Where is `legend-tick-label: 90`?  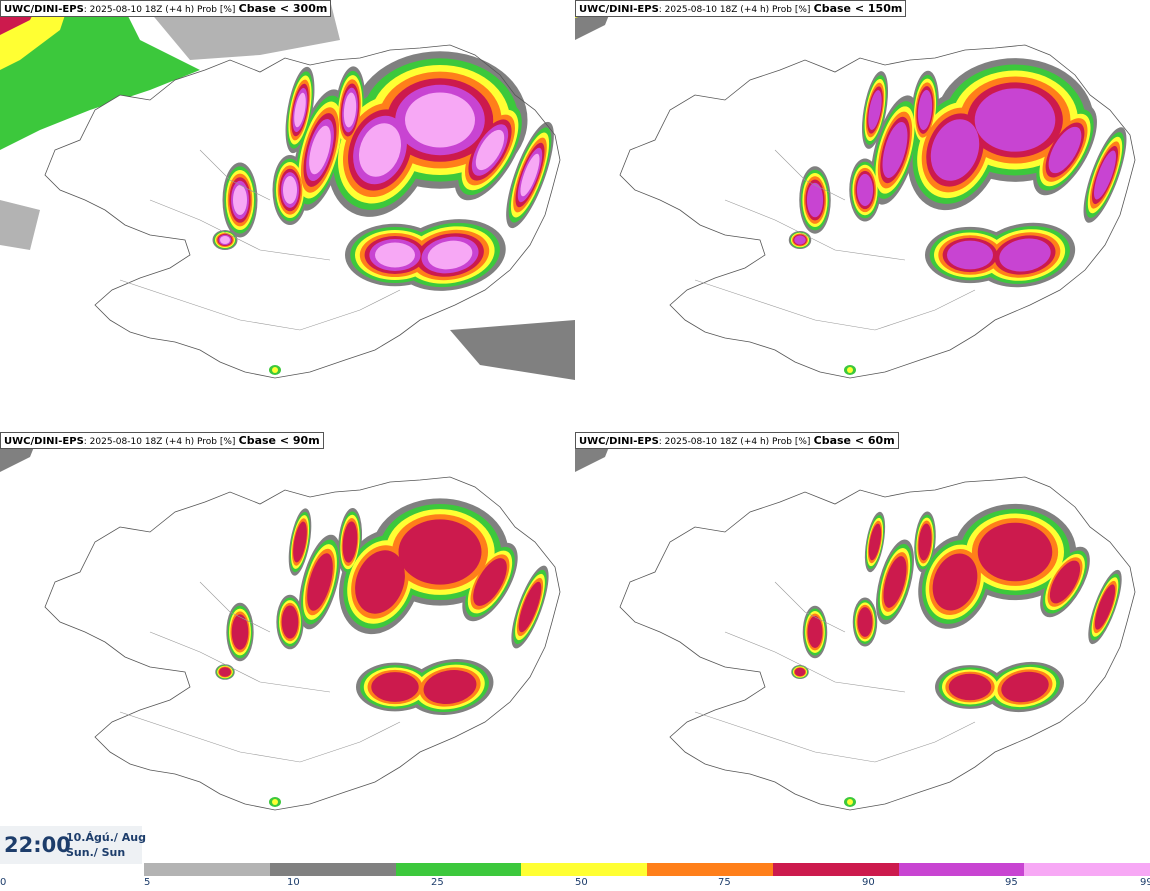
legend-tick-label: 90 is located at coordinates (868, 882).